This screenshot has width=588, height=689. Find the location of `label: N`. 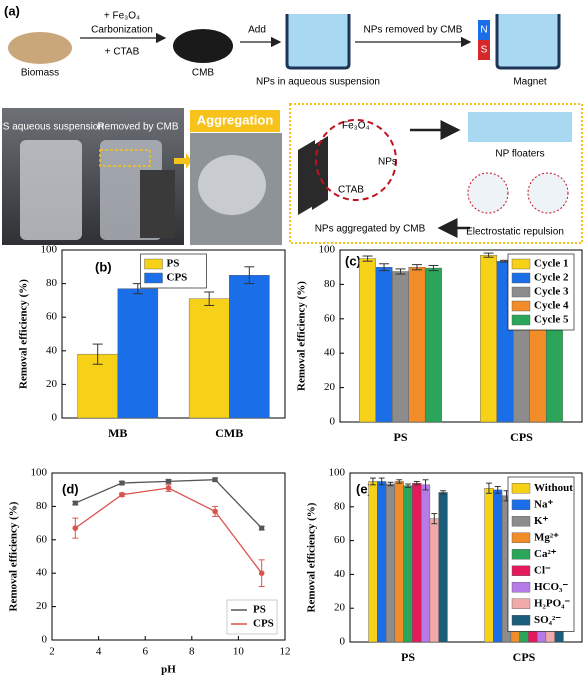

label: N is located at coordinates (483, 30).